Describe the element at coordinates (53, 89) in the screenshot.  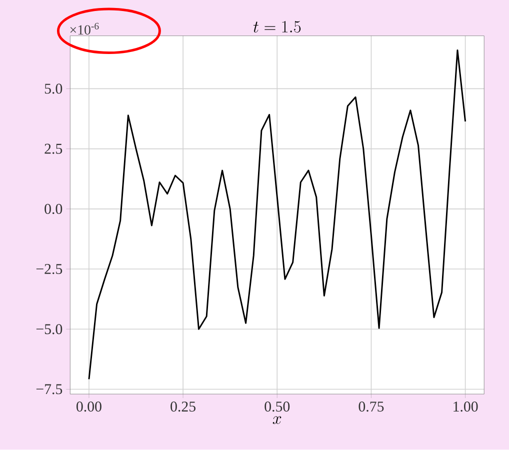
I see `y-tick-label: 5.0` at that location.